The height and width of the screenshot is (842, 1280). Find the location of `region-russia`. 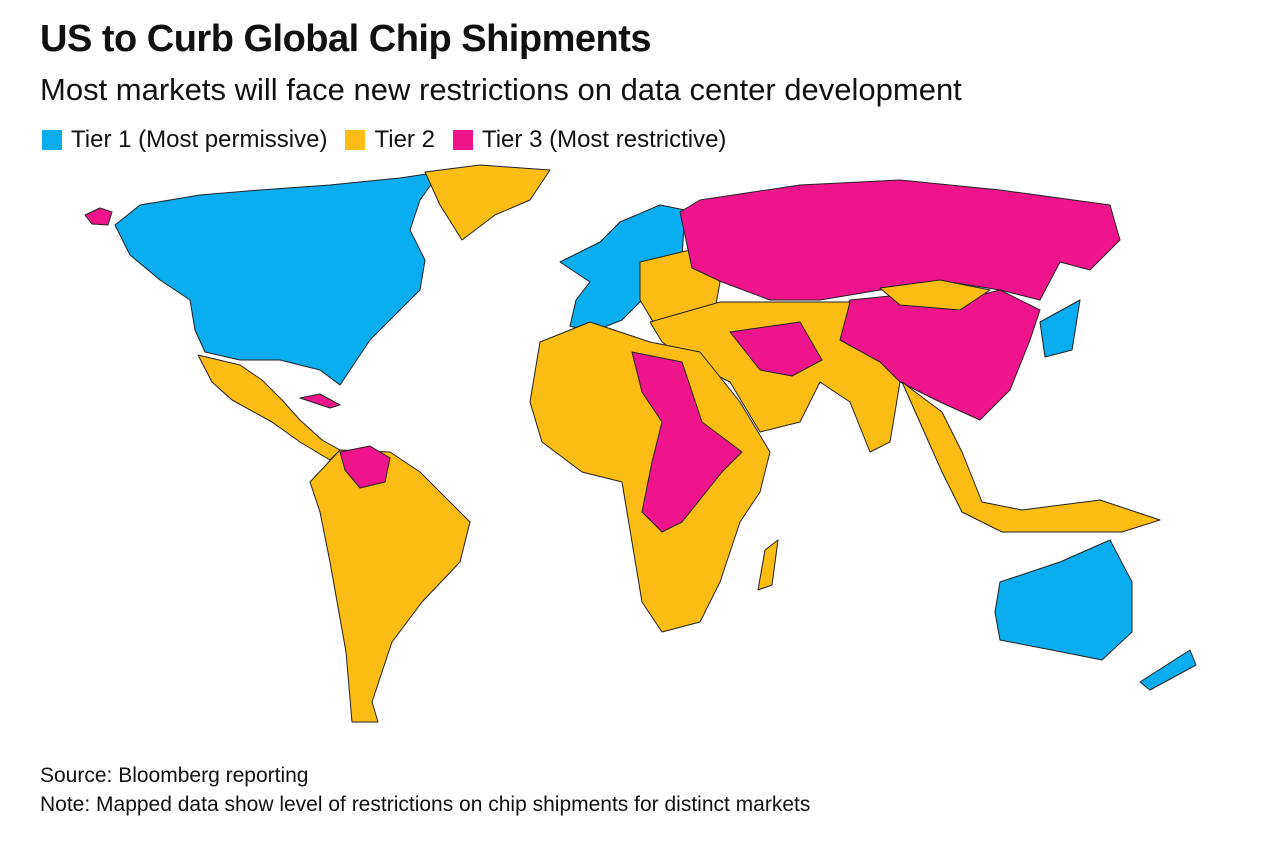

region-russia is located at coordinates (900, 240).